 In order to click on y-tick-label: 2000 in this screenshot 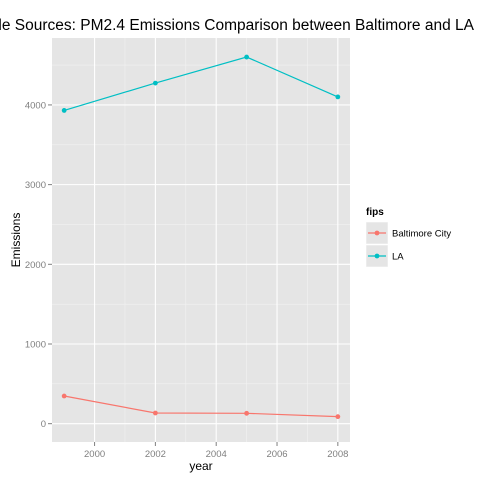, I will do `click(35, 265)`.